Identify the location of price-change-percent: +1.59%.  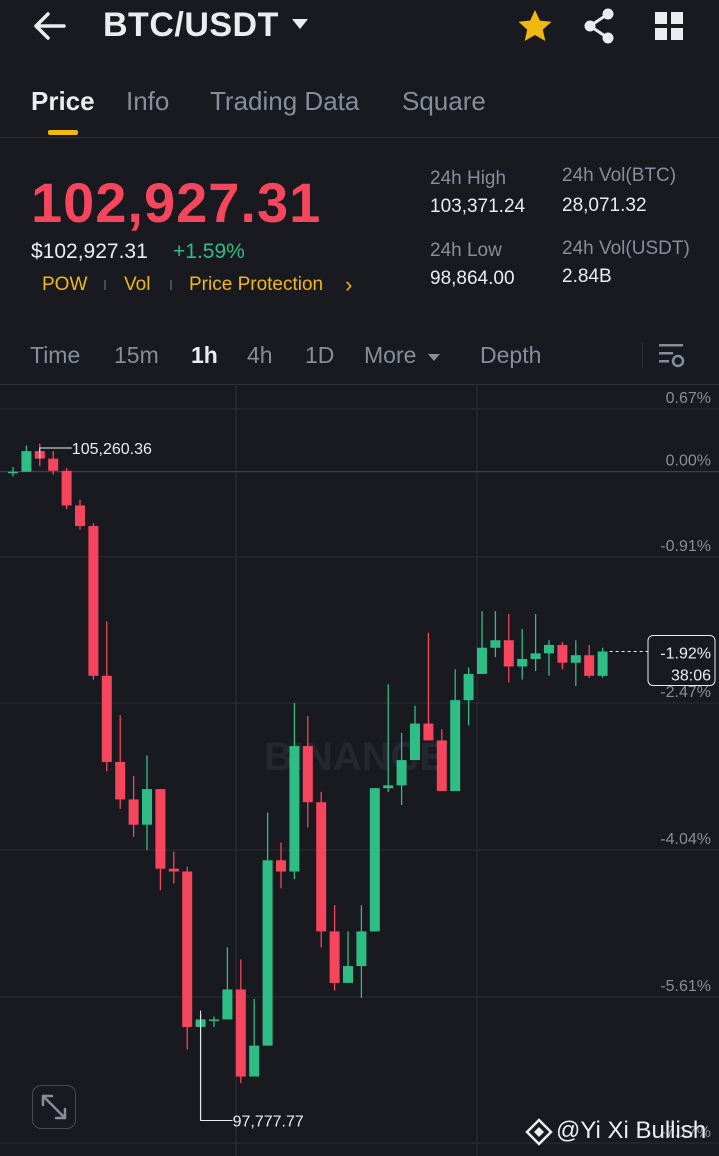
(209, 251).